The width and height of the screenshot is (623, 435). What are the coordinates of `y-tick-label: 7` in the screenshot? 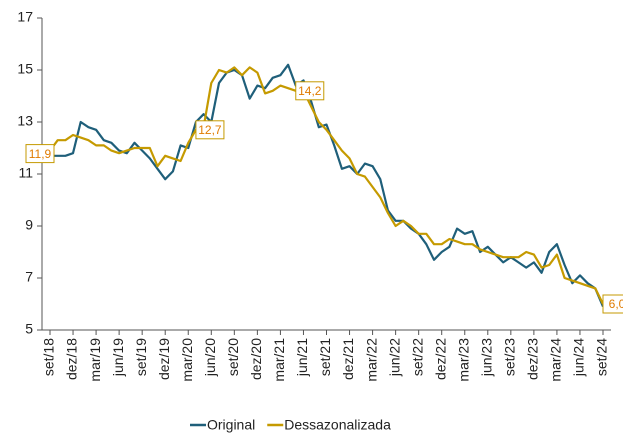 It's located at (29, 277).